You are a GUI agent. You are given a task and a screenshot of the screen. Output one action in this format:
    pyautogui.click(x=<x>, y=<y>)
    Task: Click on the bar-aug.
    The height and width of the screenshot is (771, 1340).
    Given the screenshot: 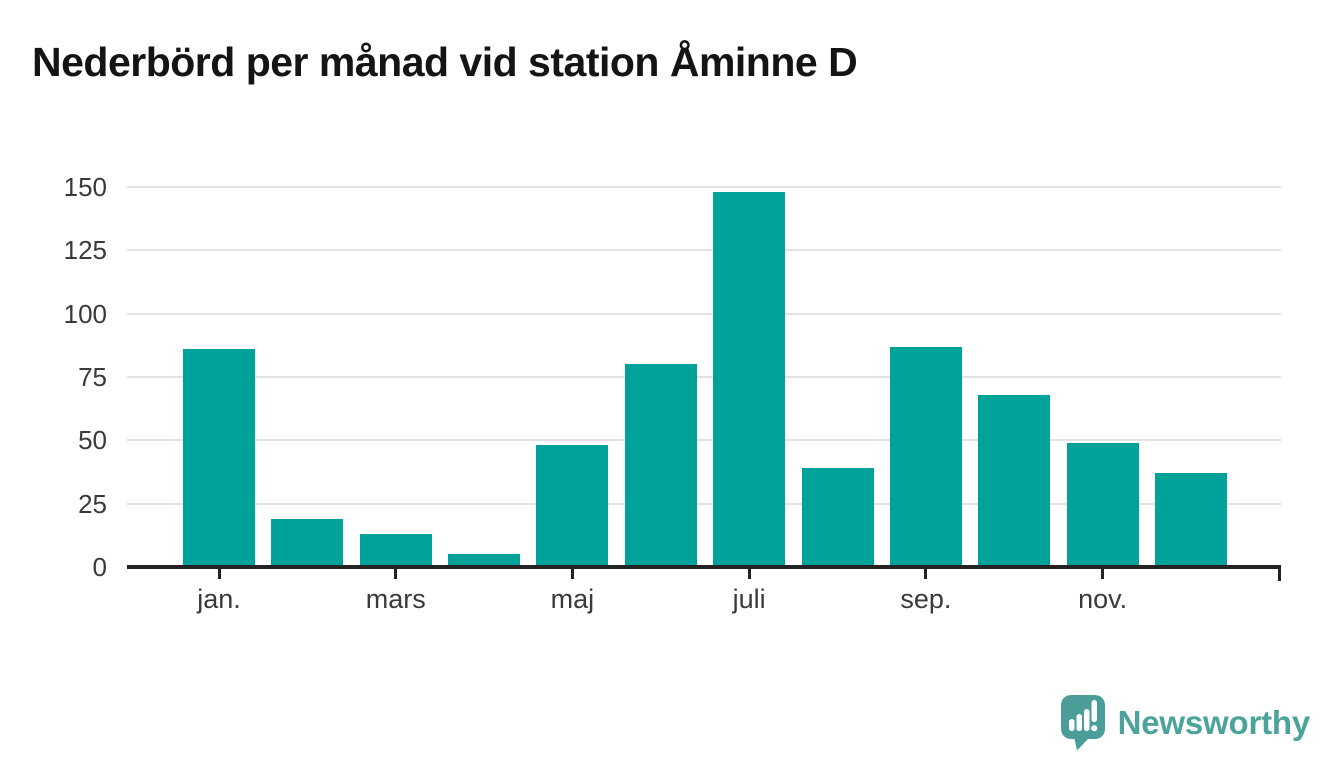 What is the action you would take?
    pyautogui.click(x=837, y=517)
    